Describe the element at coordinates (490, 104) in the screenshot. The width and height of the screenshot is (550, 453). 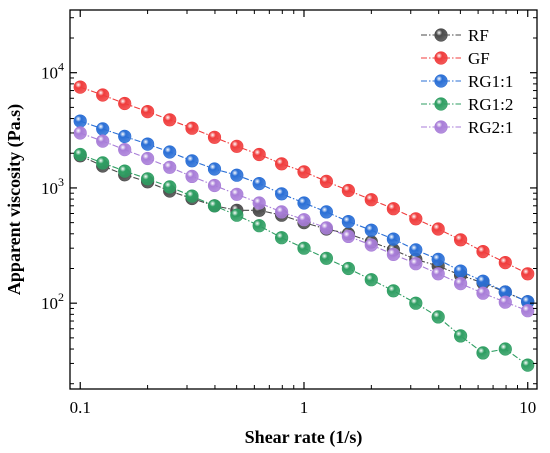
I see `legend-label: RG1:2` at that location.